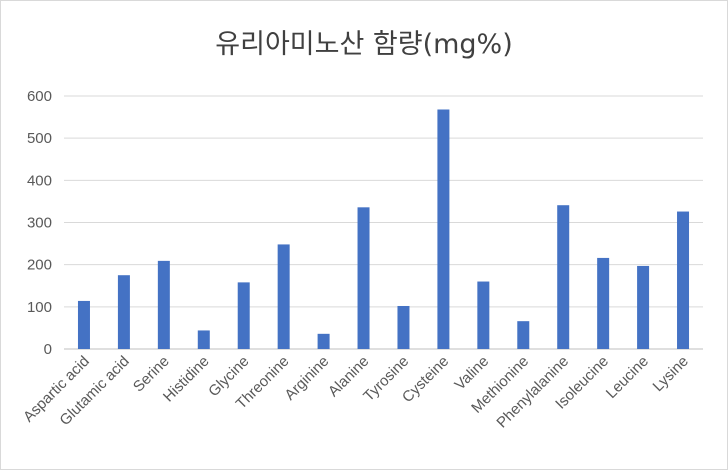 This screenshot has width=728, height=470. What do you see at coordinates (671, 374) in the screenshot?
I see `x-tick-label: Lysine` at bounding box center [671, 374].